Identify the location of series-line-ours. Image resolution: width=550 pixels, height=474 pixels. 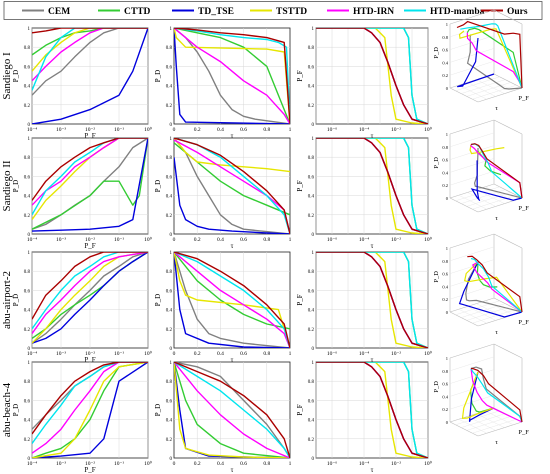
(232, 76).